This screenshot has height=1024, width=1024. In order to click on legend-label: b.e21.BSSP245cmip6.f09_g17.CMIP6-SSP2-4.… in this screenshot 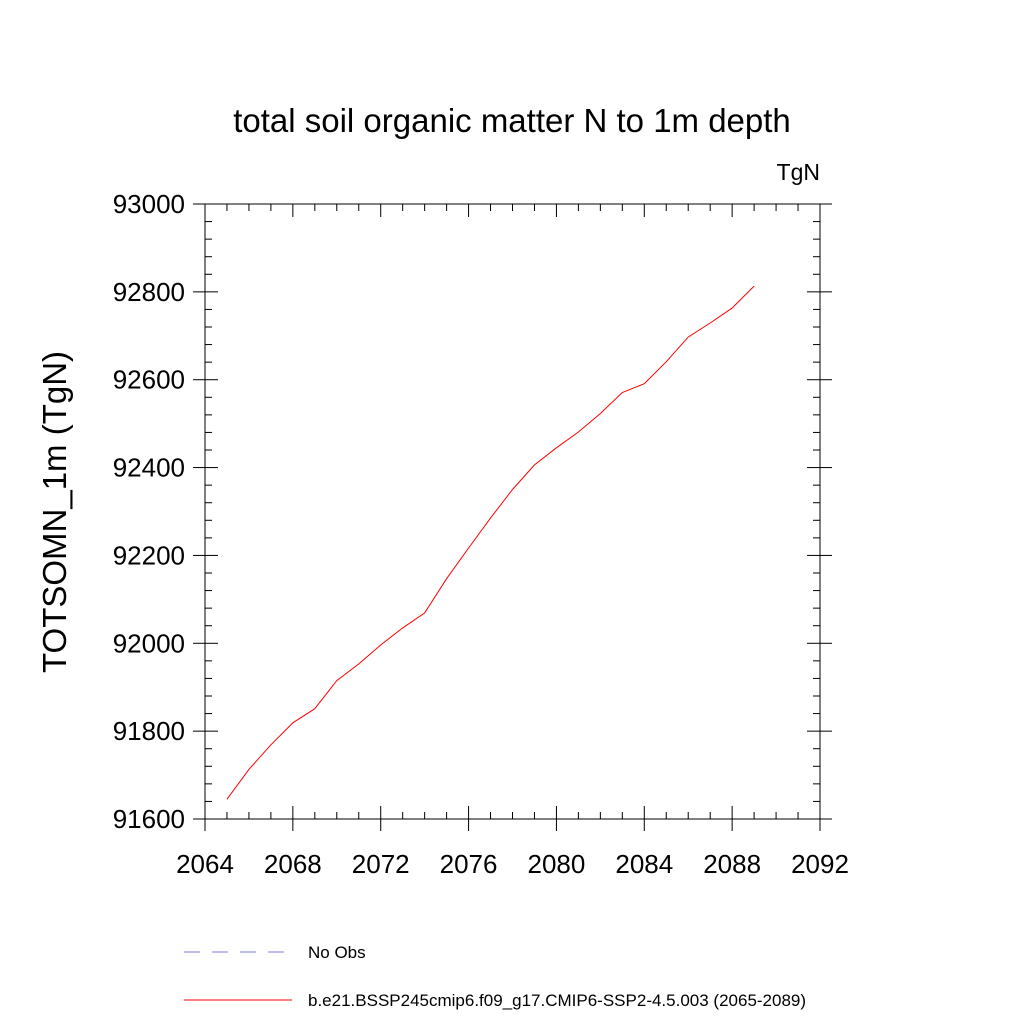, I will do `click(557, 1000)`.